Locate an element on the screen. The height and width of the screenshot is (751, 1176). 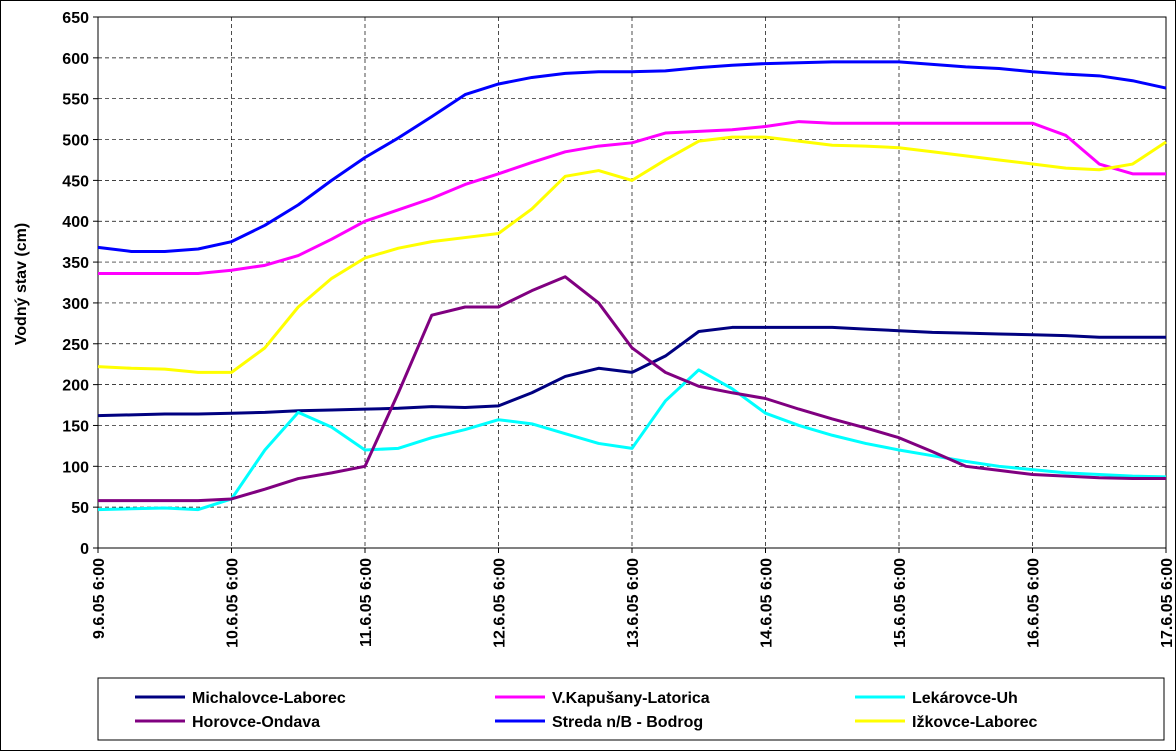
y-tick-label: 400 is located at coordinates (75, 222).